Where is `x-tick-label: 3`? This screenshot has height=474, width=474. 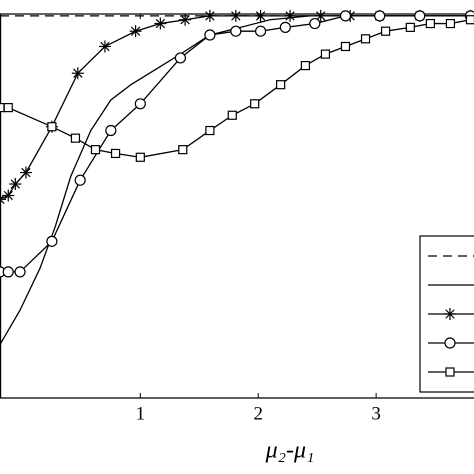
x-tick-label: 3 is located at coordinates (376, 413).